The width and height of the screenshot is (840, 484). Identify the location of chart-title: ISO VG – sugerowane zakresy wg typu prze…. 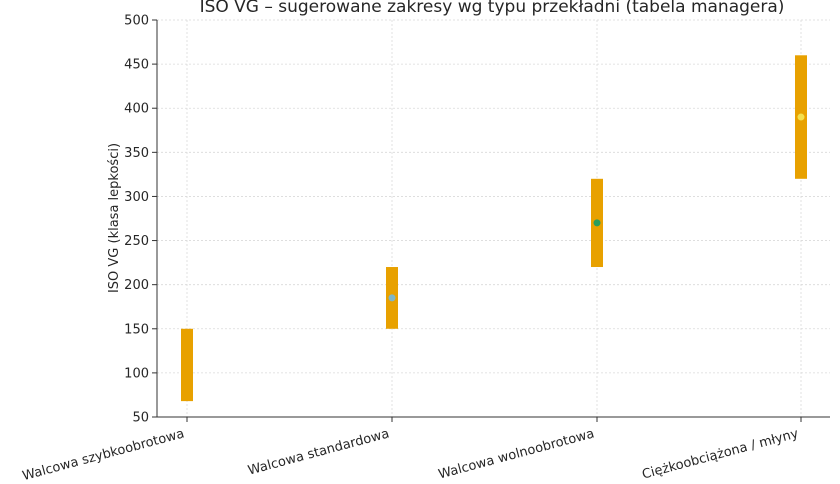
(492, 8).